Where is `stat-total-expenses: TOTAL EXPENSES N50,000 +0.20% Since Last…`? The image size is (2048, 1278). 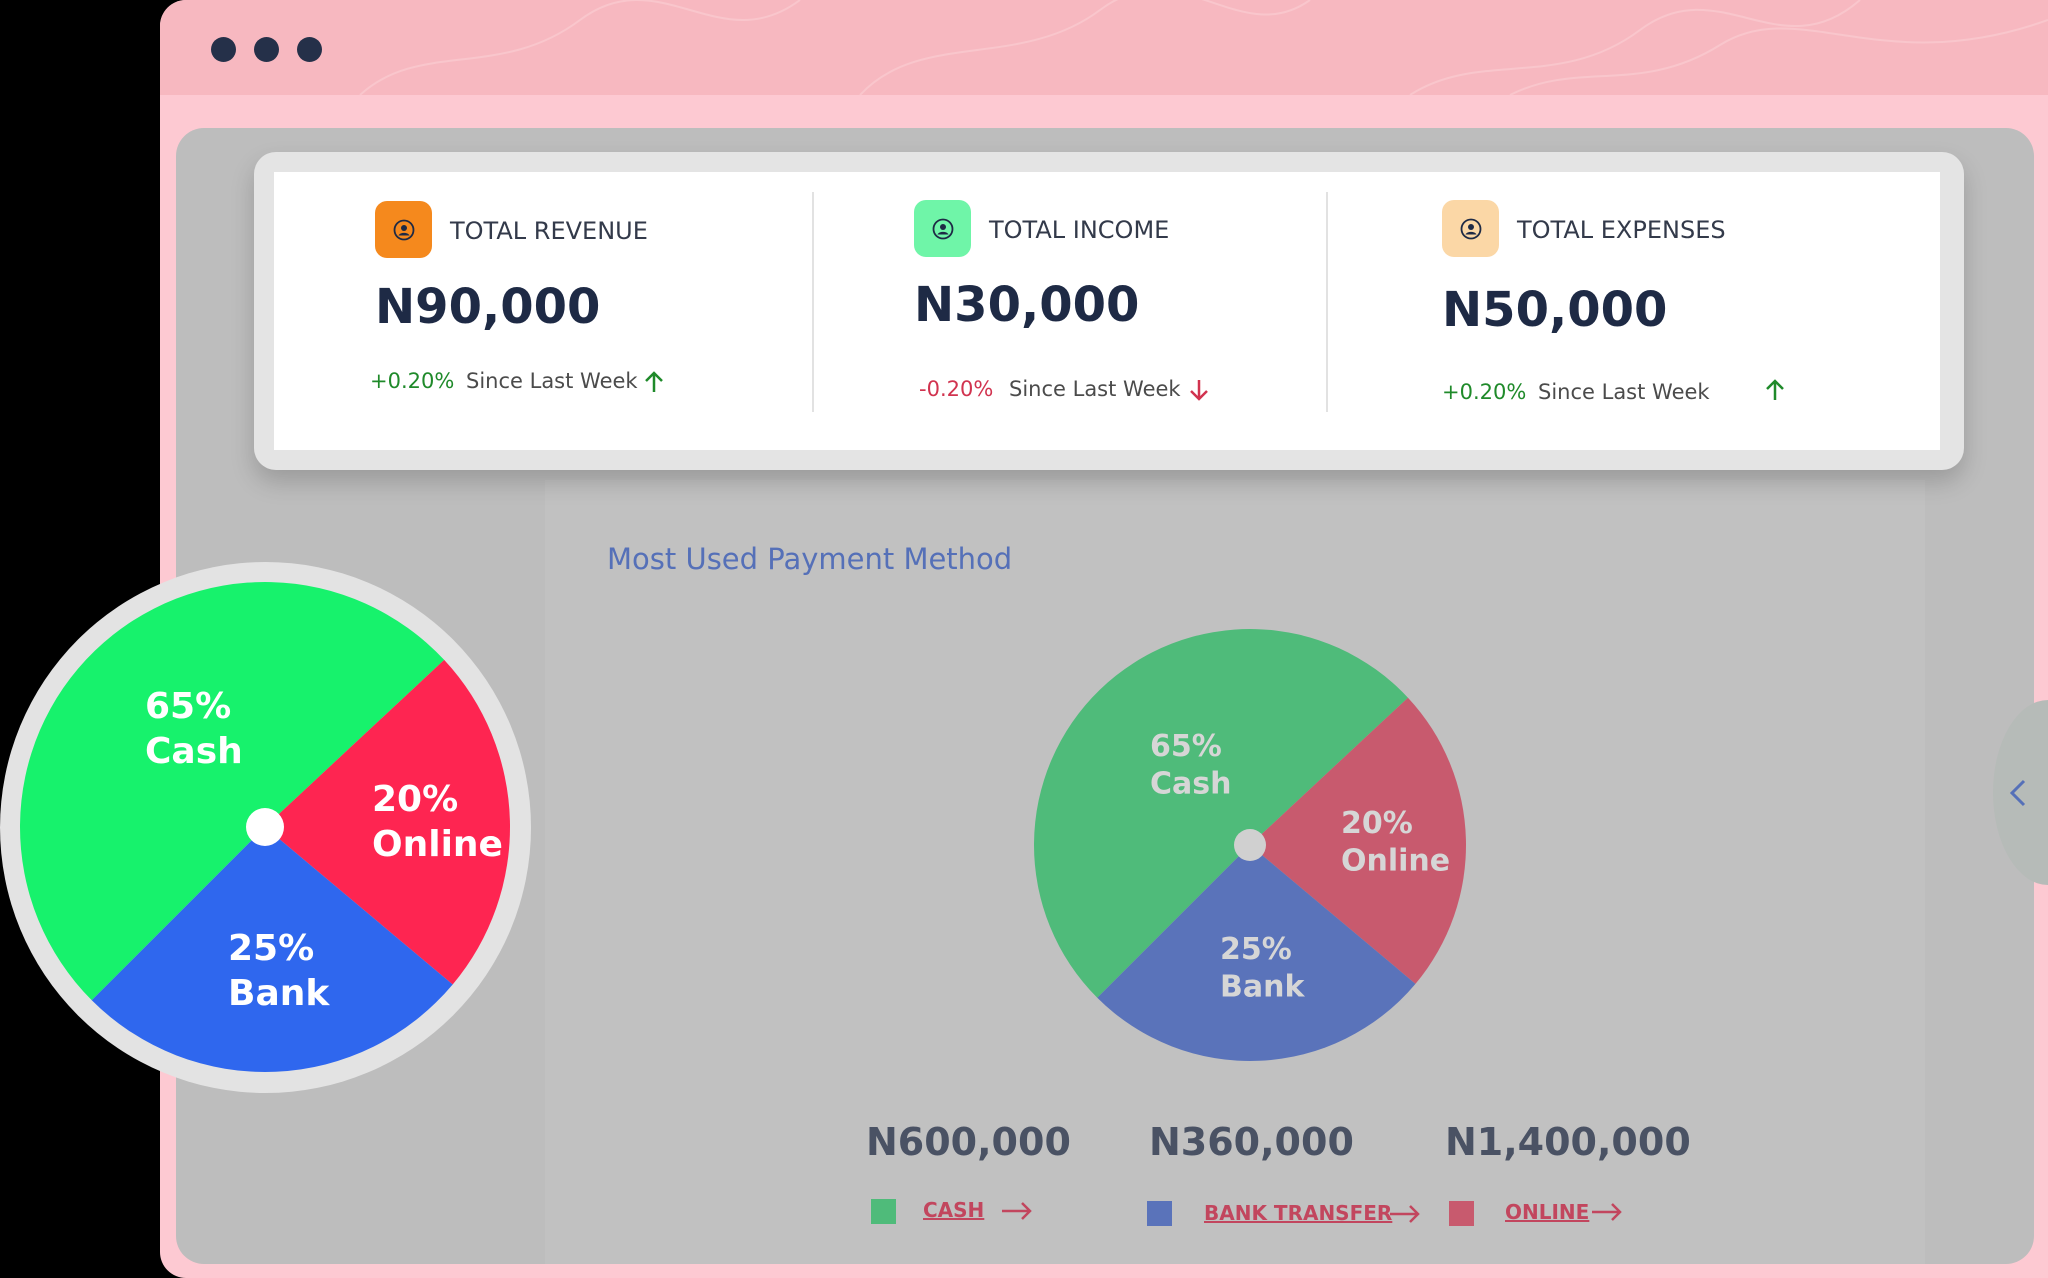 stat-total-expenses: TOTAL EXPENSES N50,000 +0.20% Since Last… is located at coordinates (1652, 311).